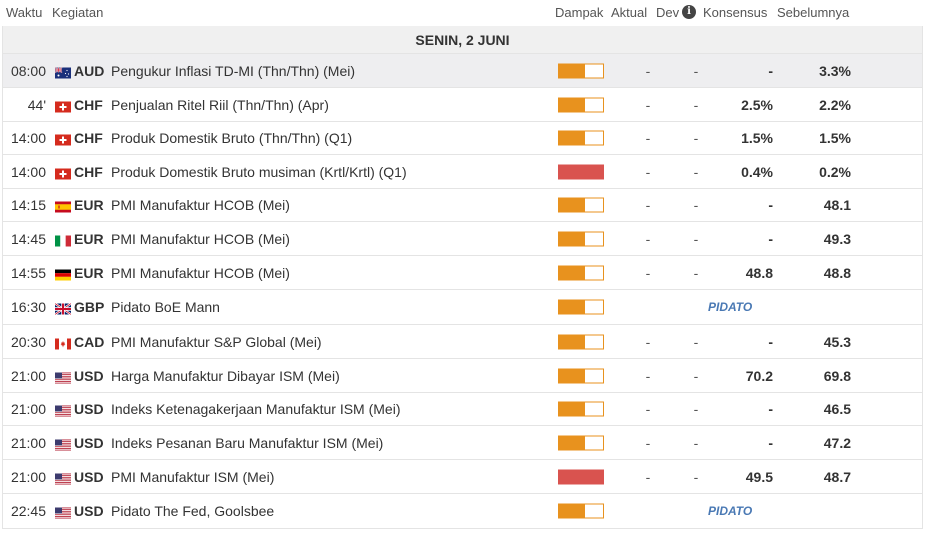 This screenshot has width=926, height=541. I want to click on event-row: 14:15 EUR PMI Manufaktur HCOB (Mei) - - - 48.1, so click(462, 205).